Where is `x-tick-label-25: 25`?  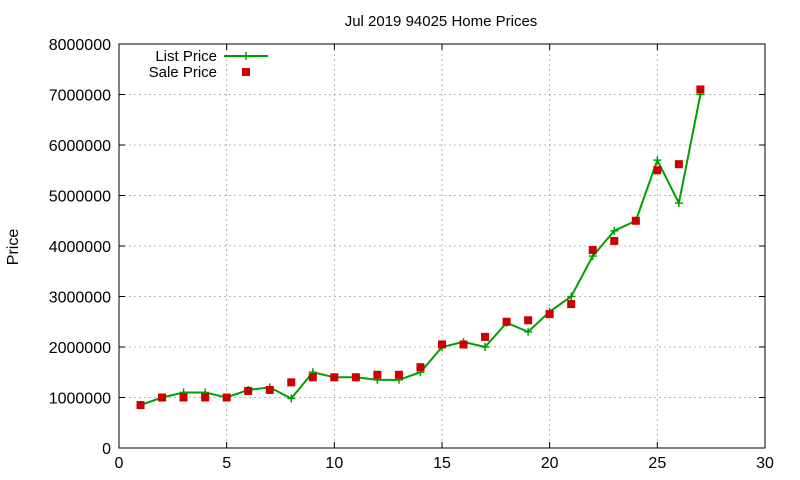
x-tick-label-25: 25 is located at coordinates (657, 463).